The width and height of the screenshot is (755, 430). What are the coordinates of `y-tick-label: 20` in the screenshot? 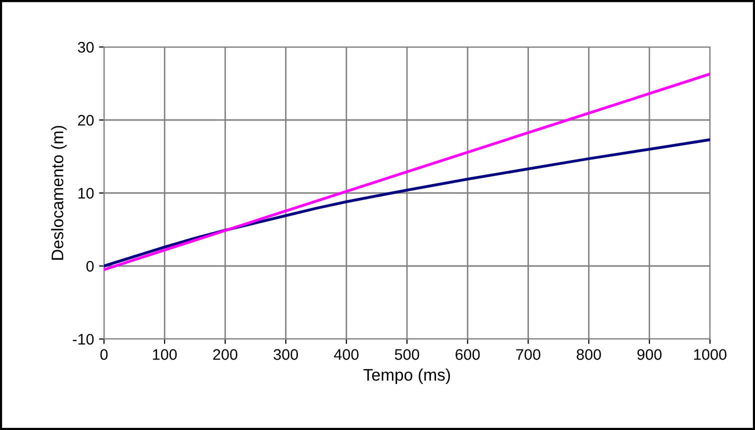 It's located at (86, 120).